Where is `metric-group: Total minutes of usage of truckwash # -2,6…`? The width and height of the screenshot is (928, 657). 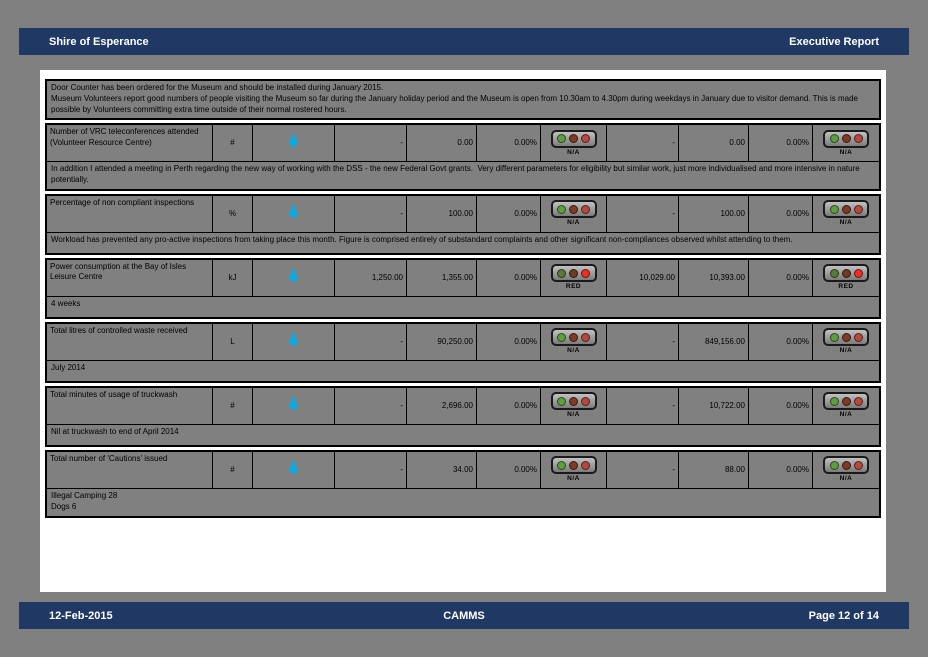
metric-group: Total minutes of usage of truckwash # -2,6… is located at coordinates (463, 416).